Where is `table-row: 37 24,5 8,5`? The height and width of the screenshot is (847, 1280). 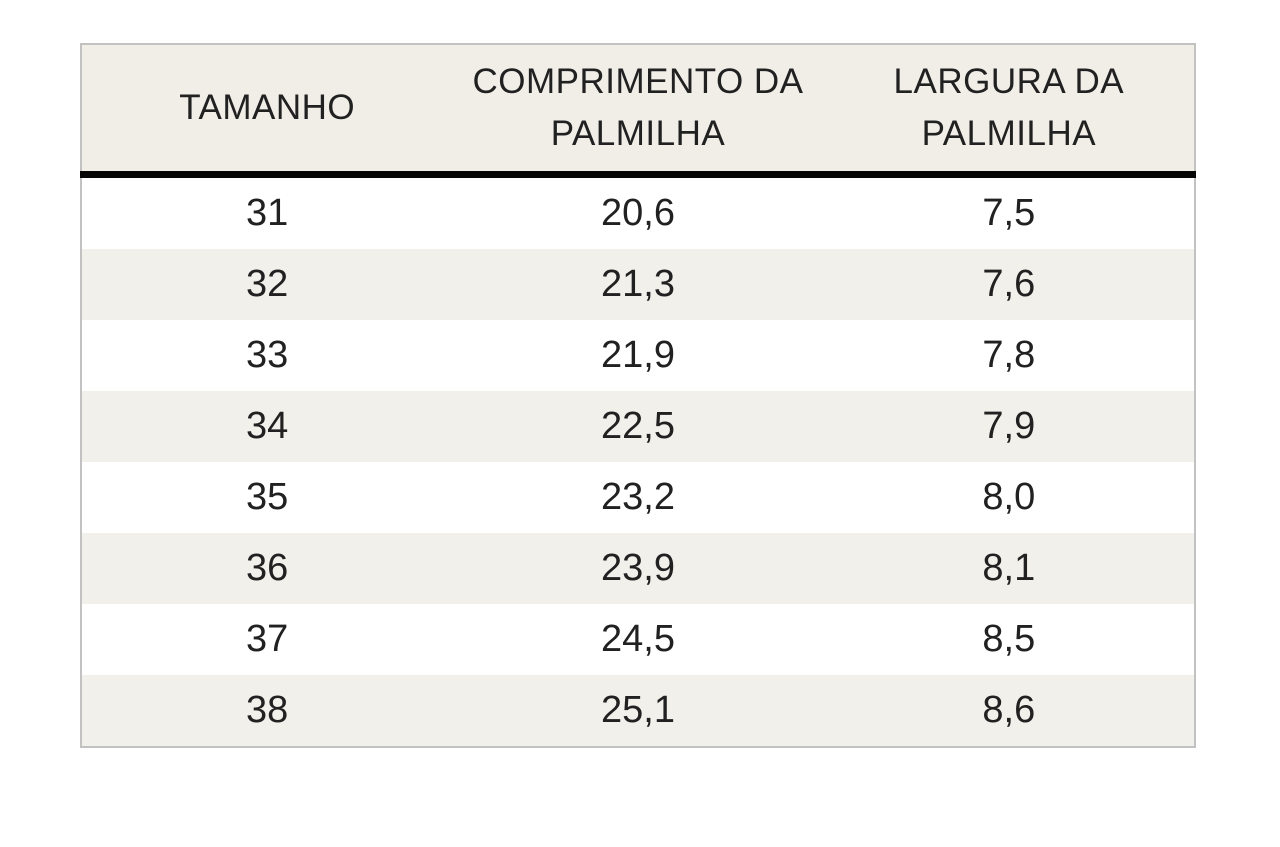
table-row: 37 24,5 8,5 is located at coordinates (638, 639).